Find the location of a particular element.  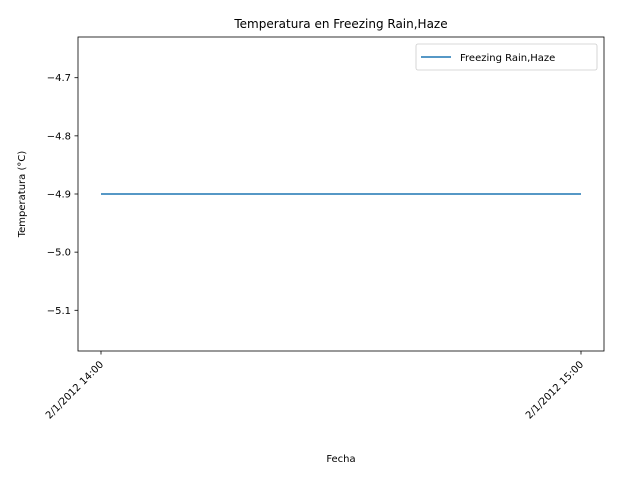

y-axis: −4.7 −4.8 −4.9 −5.0 −5.1 is located at coordinates (62, 195).